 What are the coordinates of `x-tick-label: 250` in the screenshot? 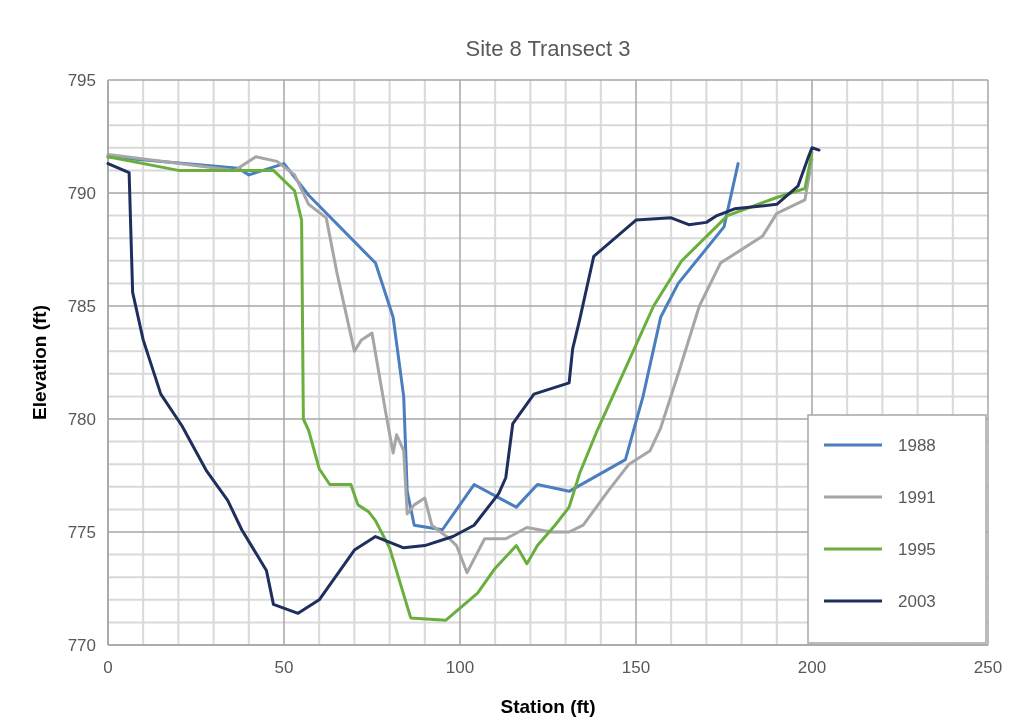 It's located at (988, 667).